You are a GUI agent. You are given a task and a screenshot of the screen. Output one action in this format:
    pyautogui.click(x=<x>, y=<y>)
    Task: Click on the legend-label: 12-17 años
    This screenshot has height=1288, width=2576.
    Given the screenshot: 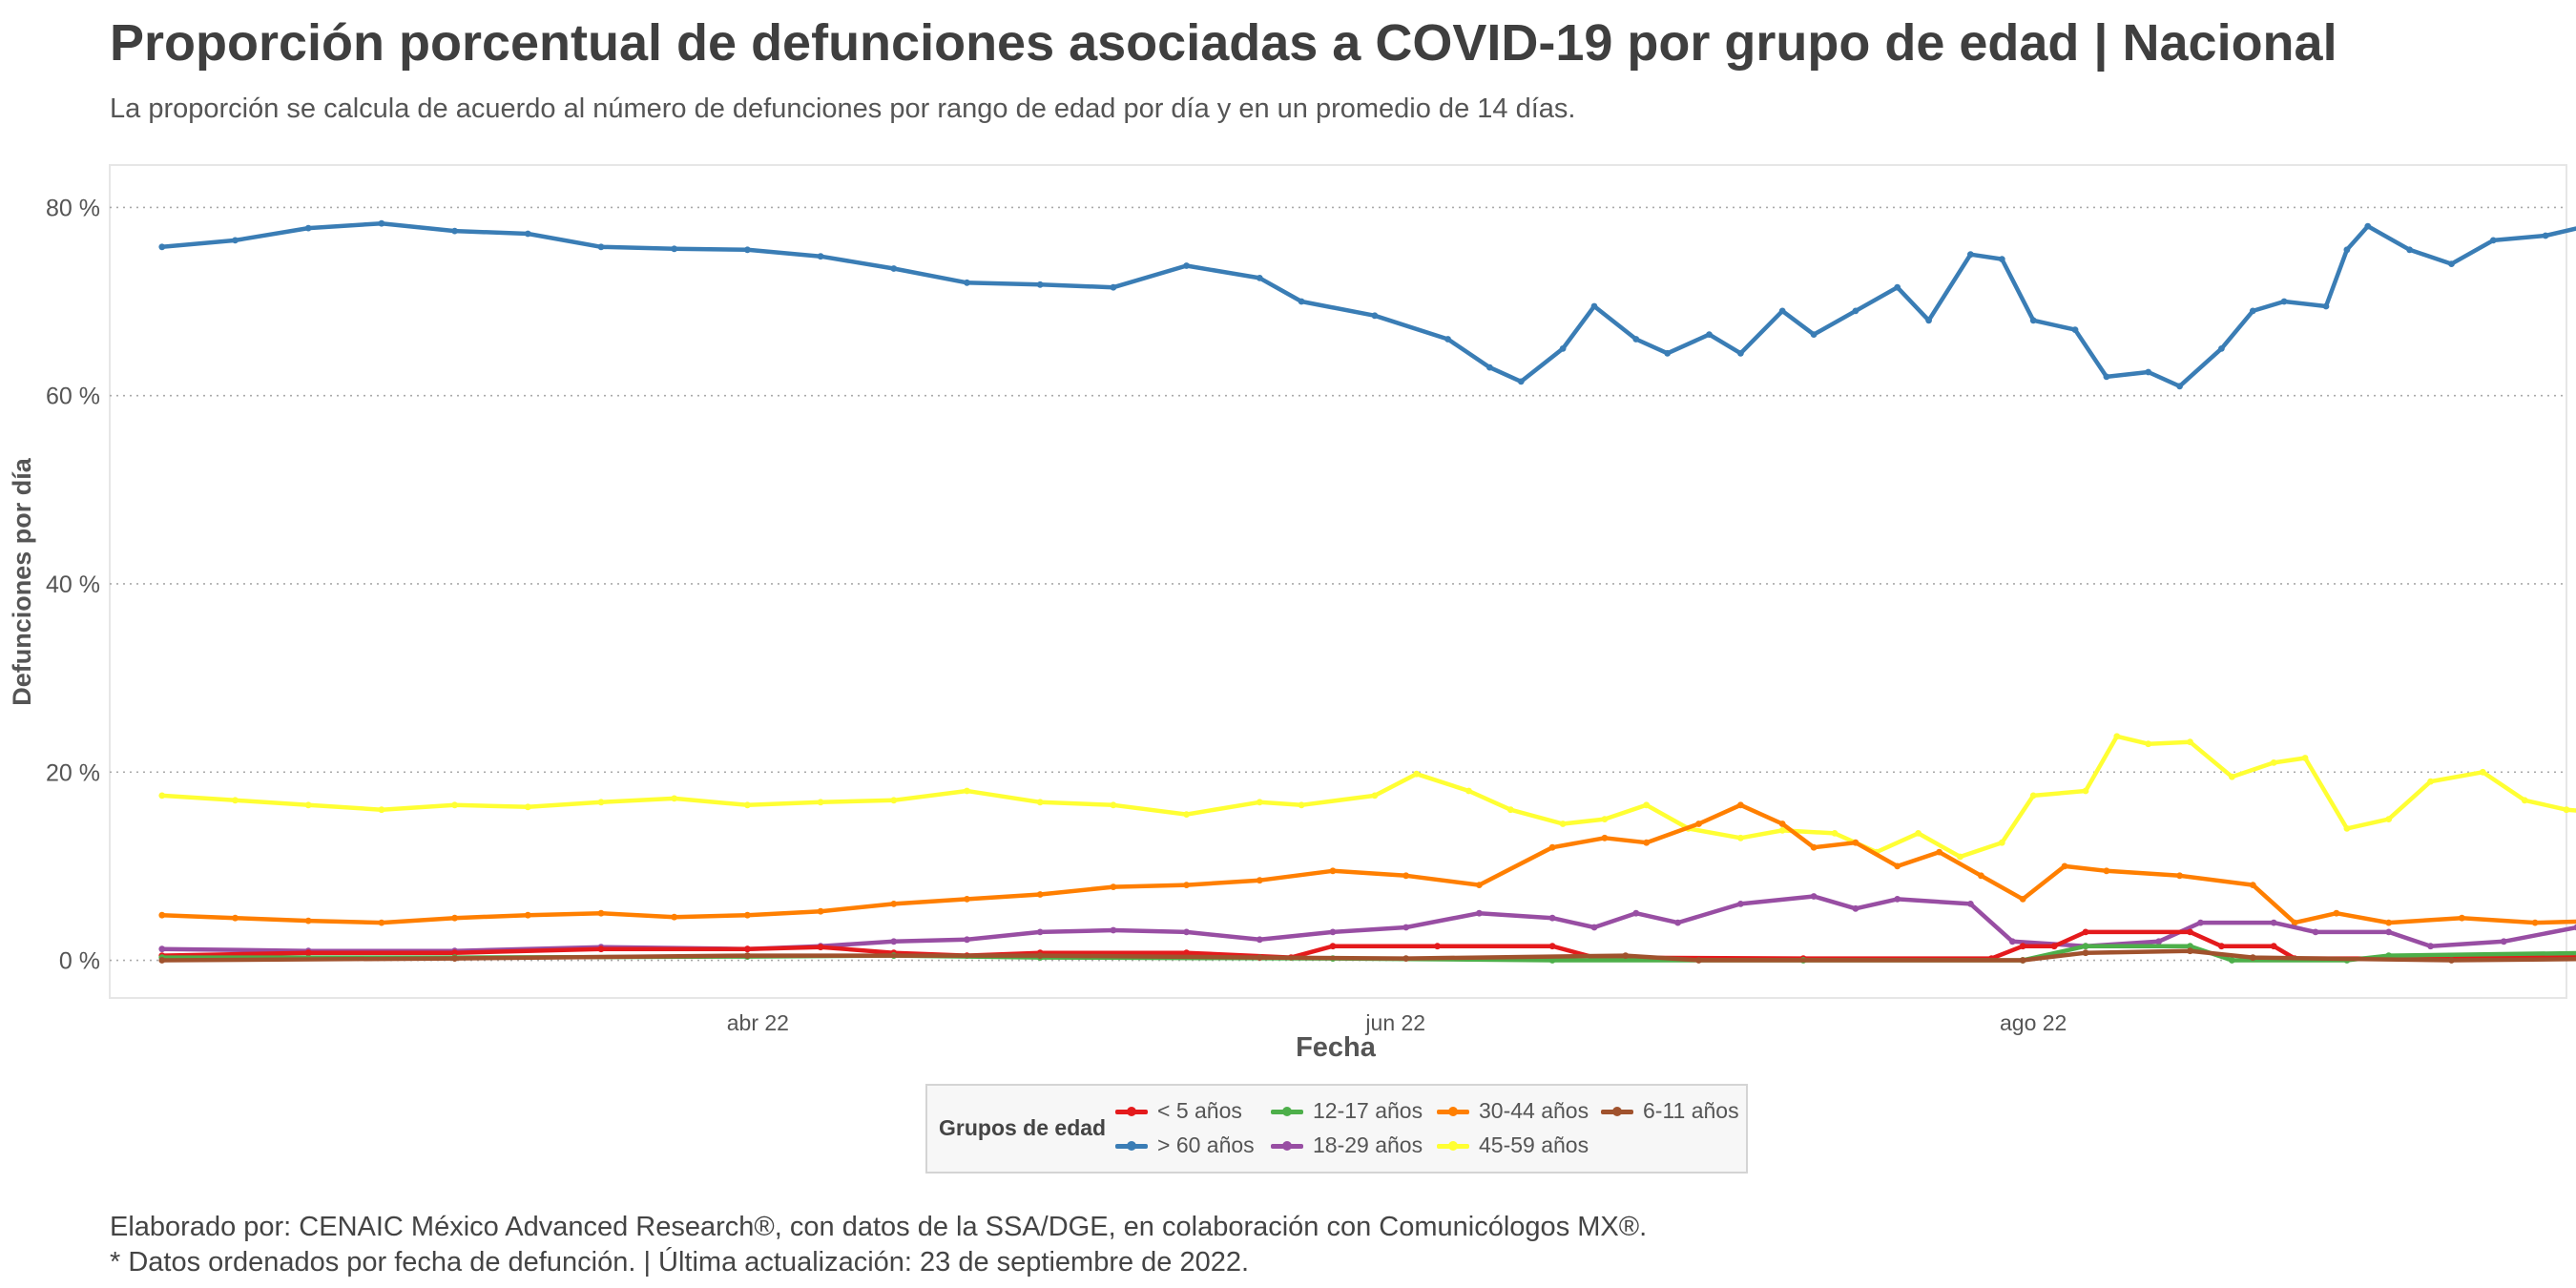 What is the action you would take?
    pyautogui.click(x=1368, y=1110)
    